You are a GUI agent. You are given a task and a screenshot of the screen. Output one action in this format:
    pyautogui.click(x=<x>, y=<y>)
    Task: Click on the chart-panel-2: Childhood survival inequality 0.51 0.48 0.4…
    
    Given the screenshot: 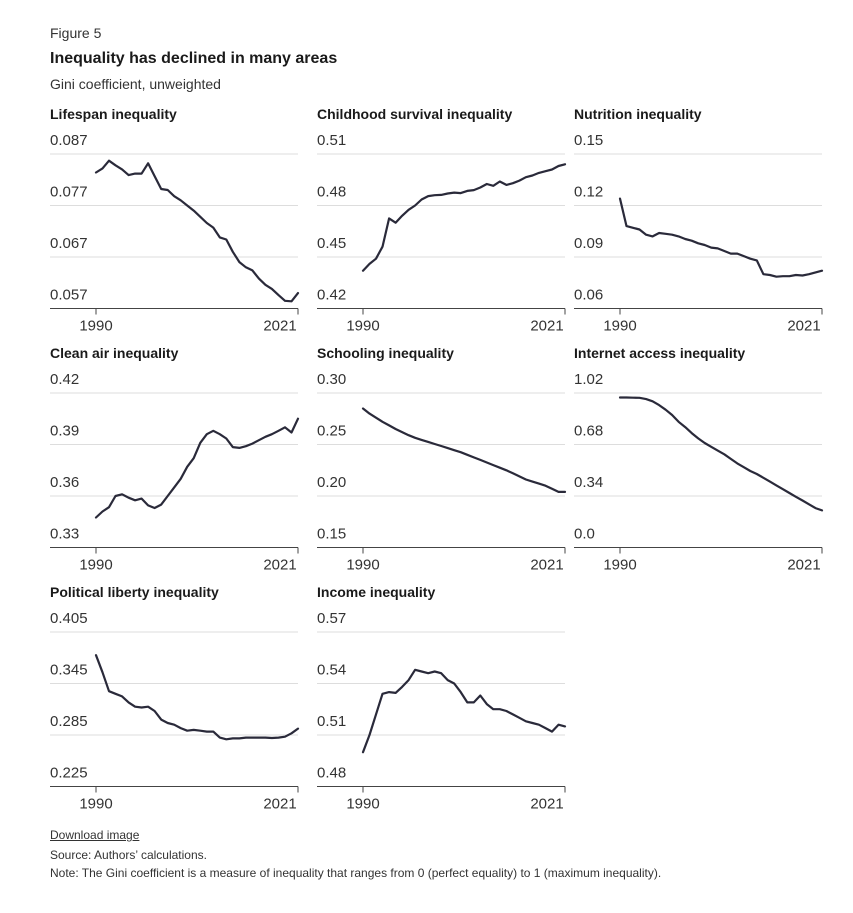 What is the action you would take?
    pyautogui.click(x=442, y=220)
    